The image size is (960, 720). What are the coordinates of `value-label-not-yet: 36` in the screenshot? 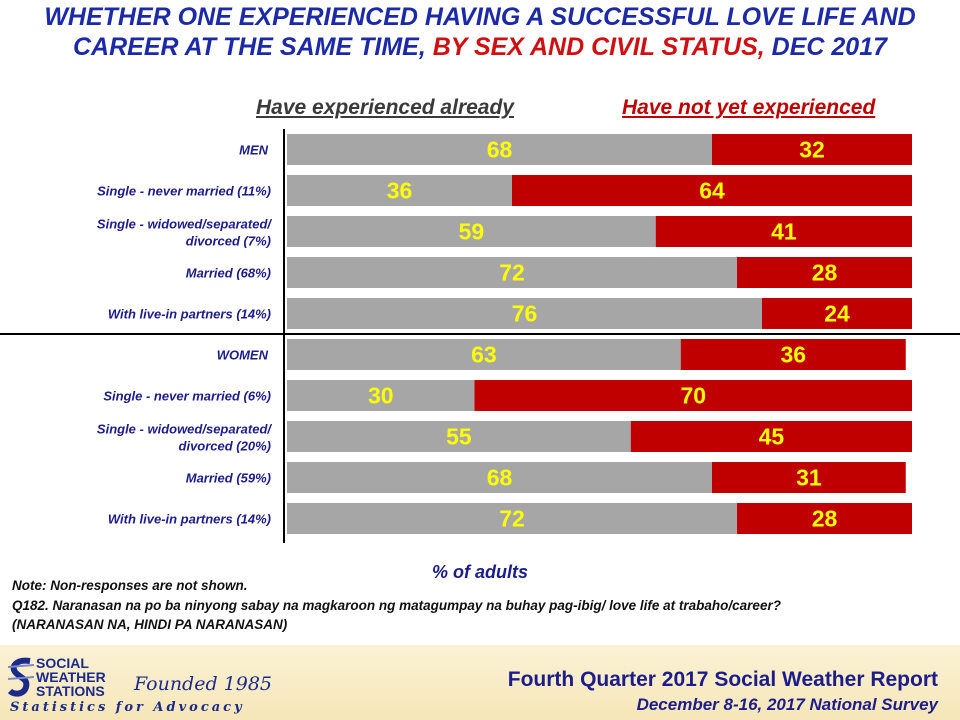 It's located at (793, 355).